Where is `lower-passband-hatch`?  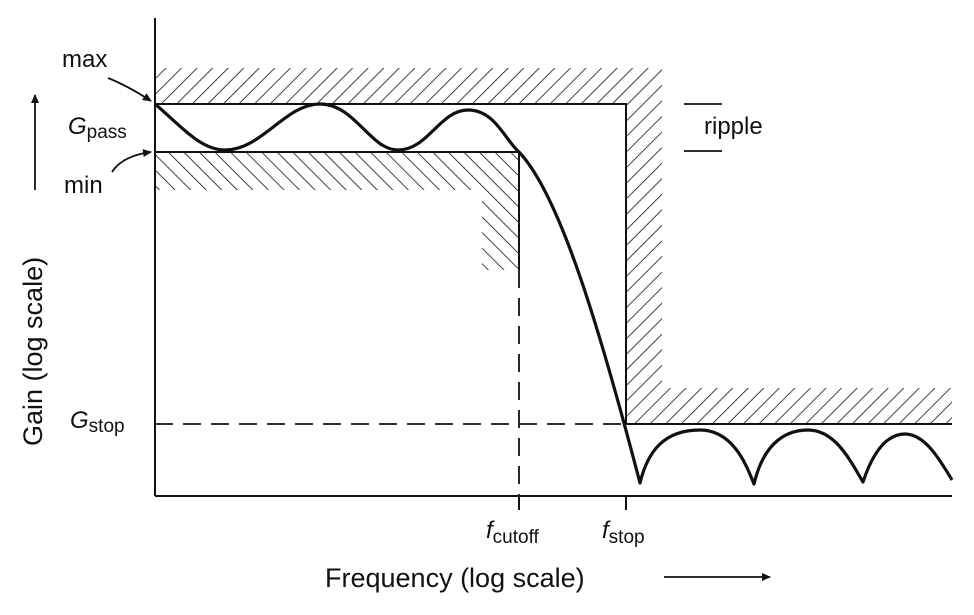 lower-passband-hatch is located at coordinates (337, 211).